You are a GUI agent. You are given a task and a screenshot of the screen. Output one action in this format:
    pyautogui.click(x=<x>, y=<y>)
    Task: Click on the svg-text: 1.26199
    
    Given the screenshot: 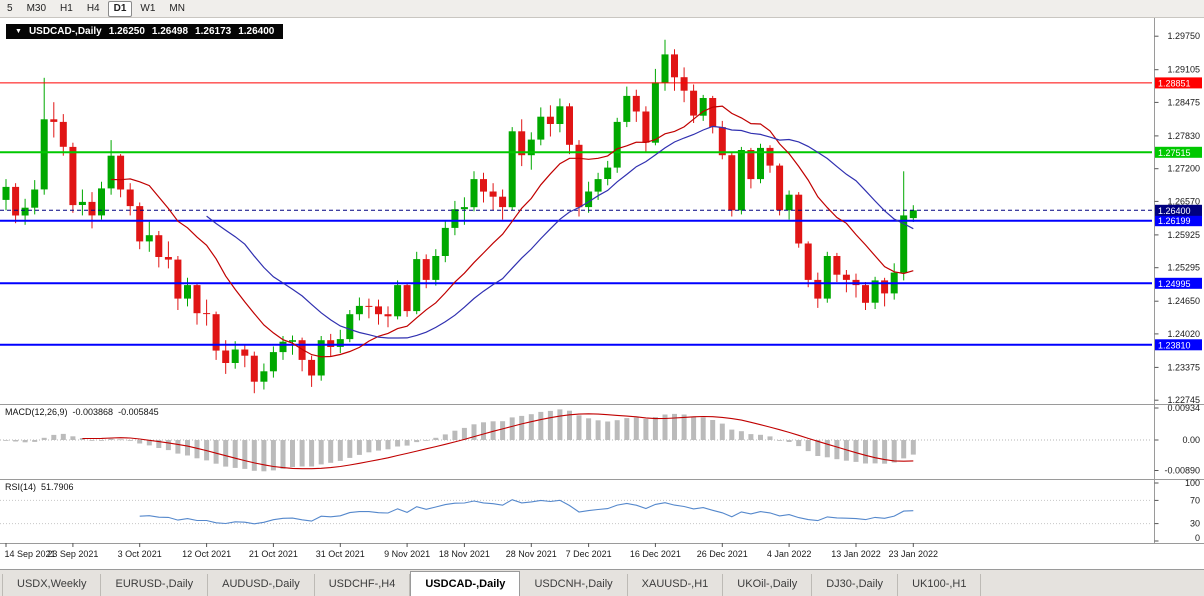 What is the action you would take?
    pyautogui.click(x=1174, y=221)
    